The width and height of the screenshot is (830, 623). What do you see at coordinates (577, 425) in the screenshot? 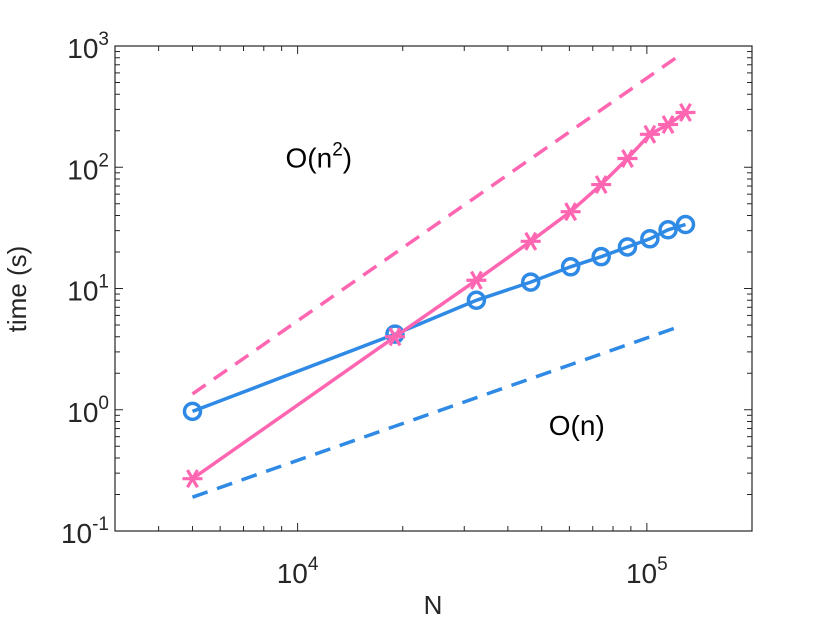
I see `annotation-o-n: O(n)` at bounding box center [577, 425].